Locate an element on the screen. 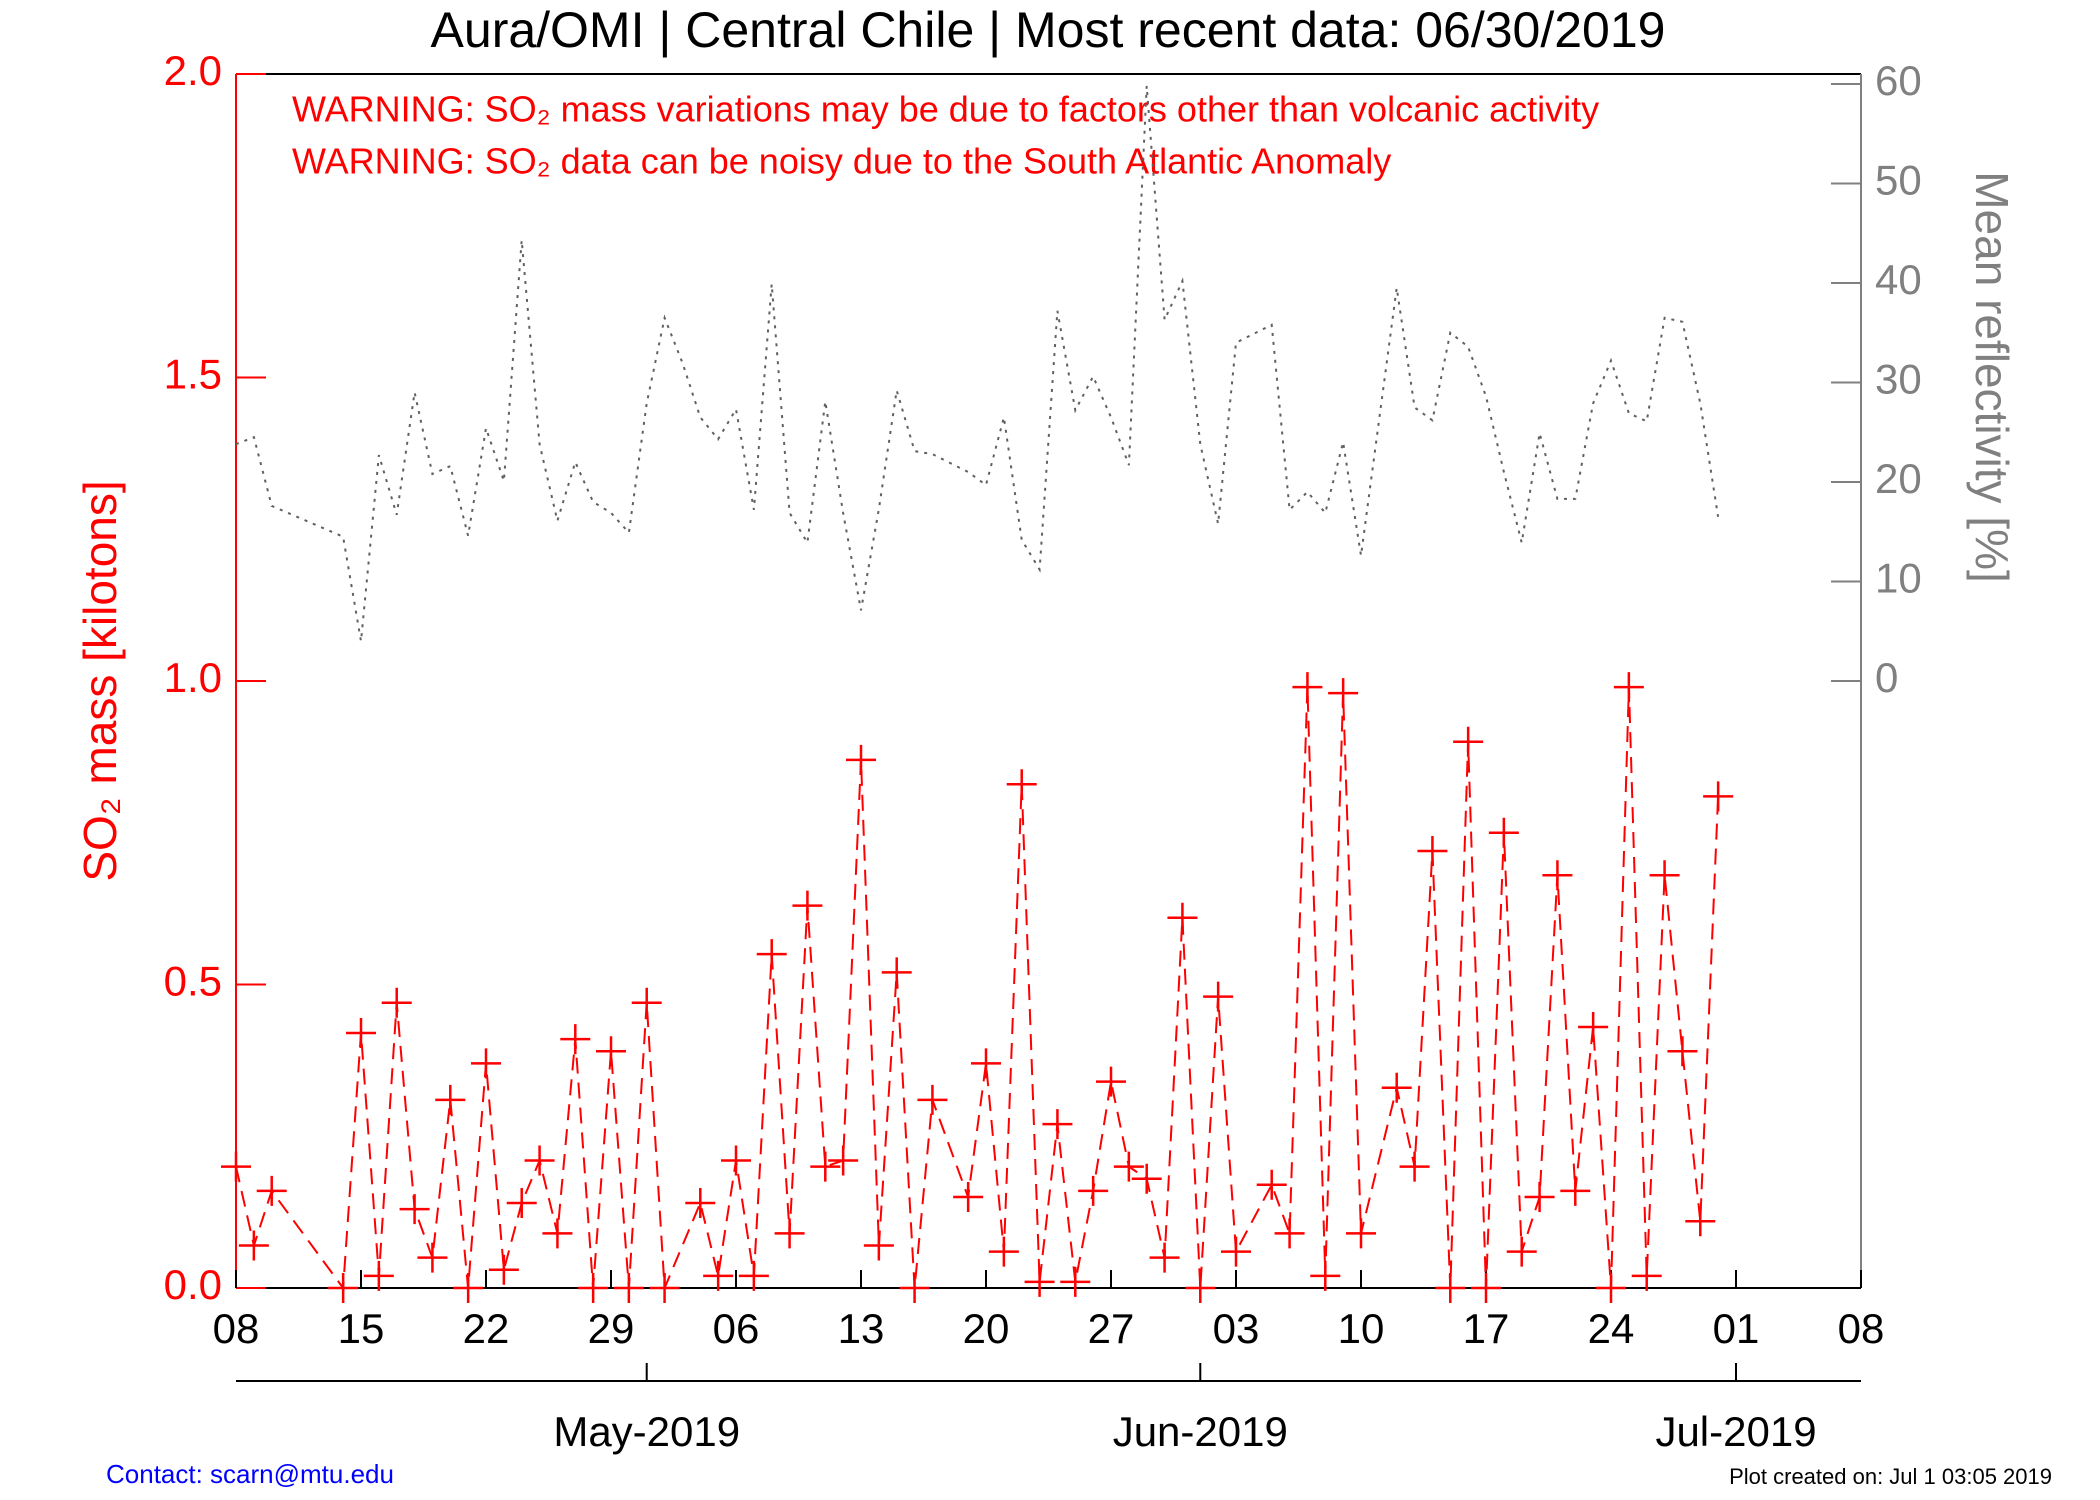 The width and height of the screenshot is (2100, 1500). y2-tick-label: 0 is located at coordinates (1886, 677).